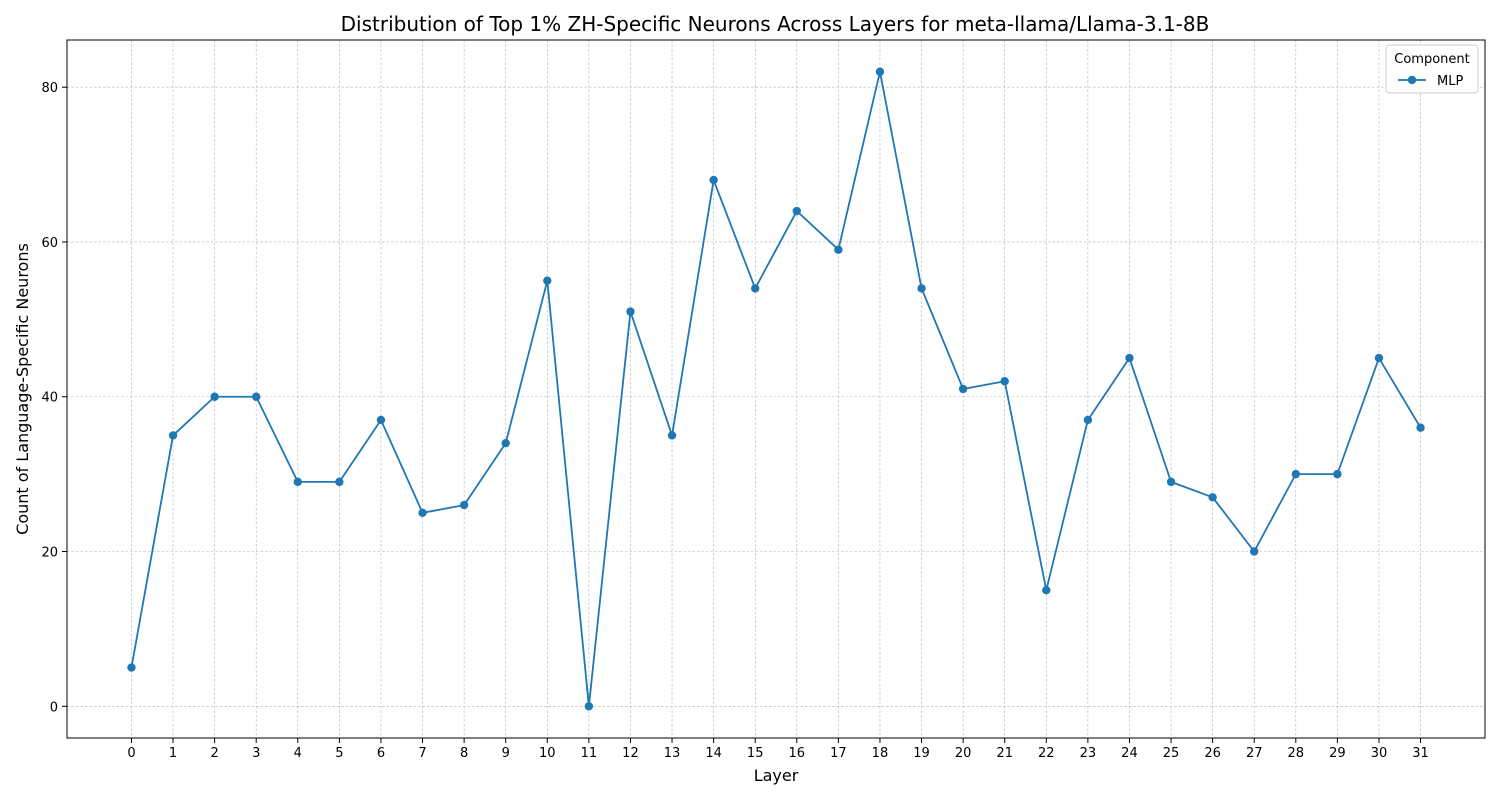 This screenshot has width=1500, height=800. What do you see at coordinates (422, 753) in the screenshot?
I see `x-tick-label: 7` at bounding box center [422, 753].